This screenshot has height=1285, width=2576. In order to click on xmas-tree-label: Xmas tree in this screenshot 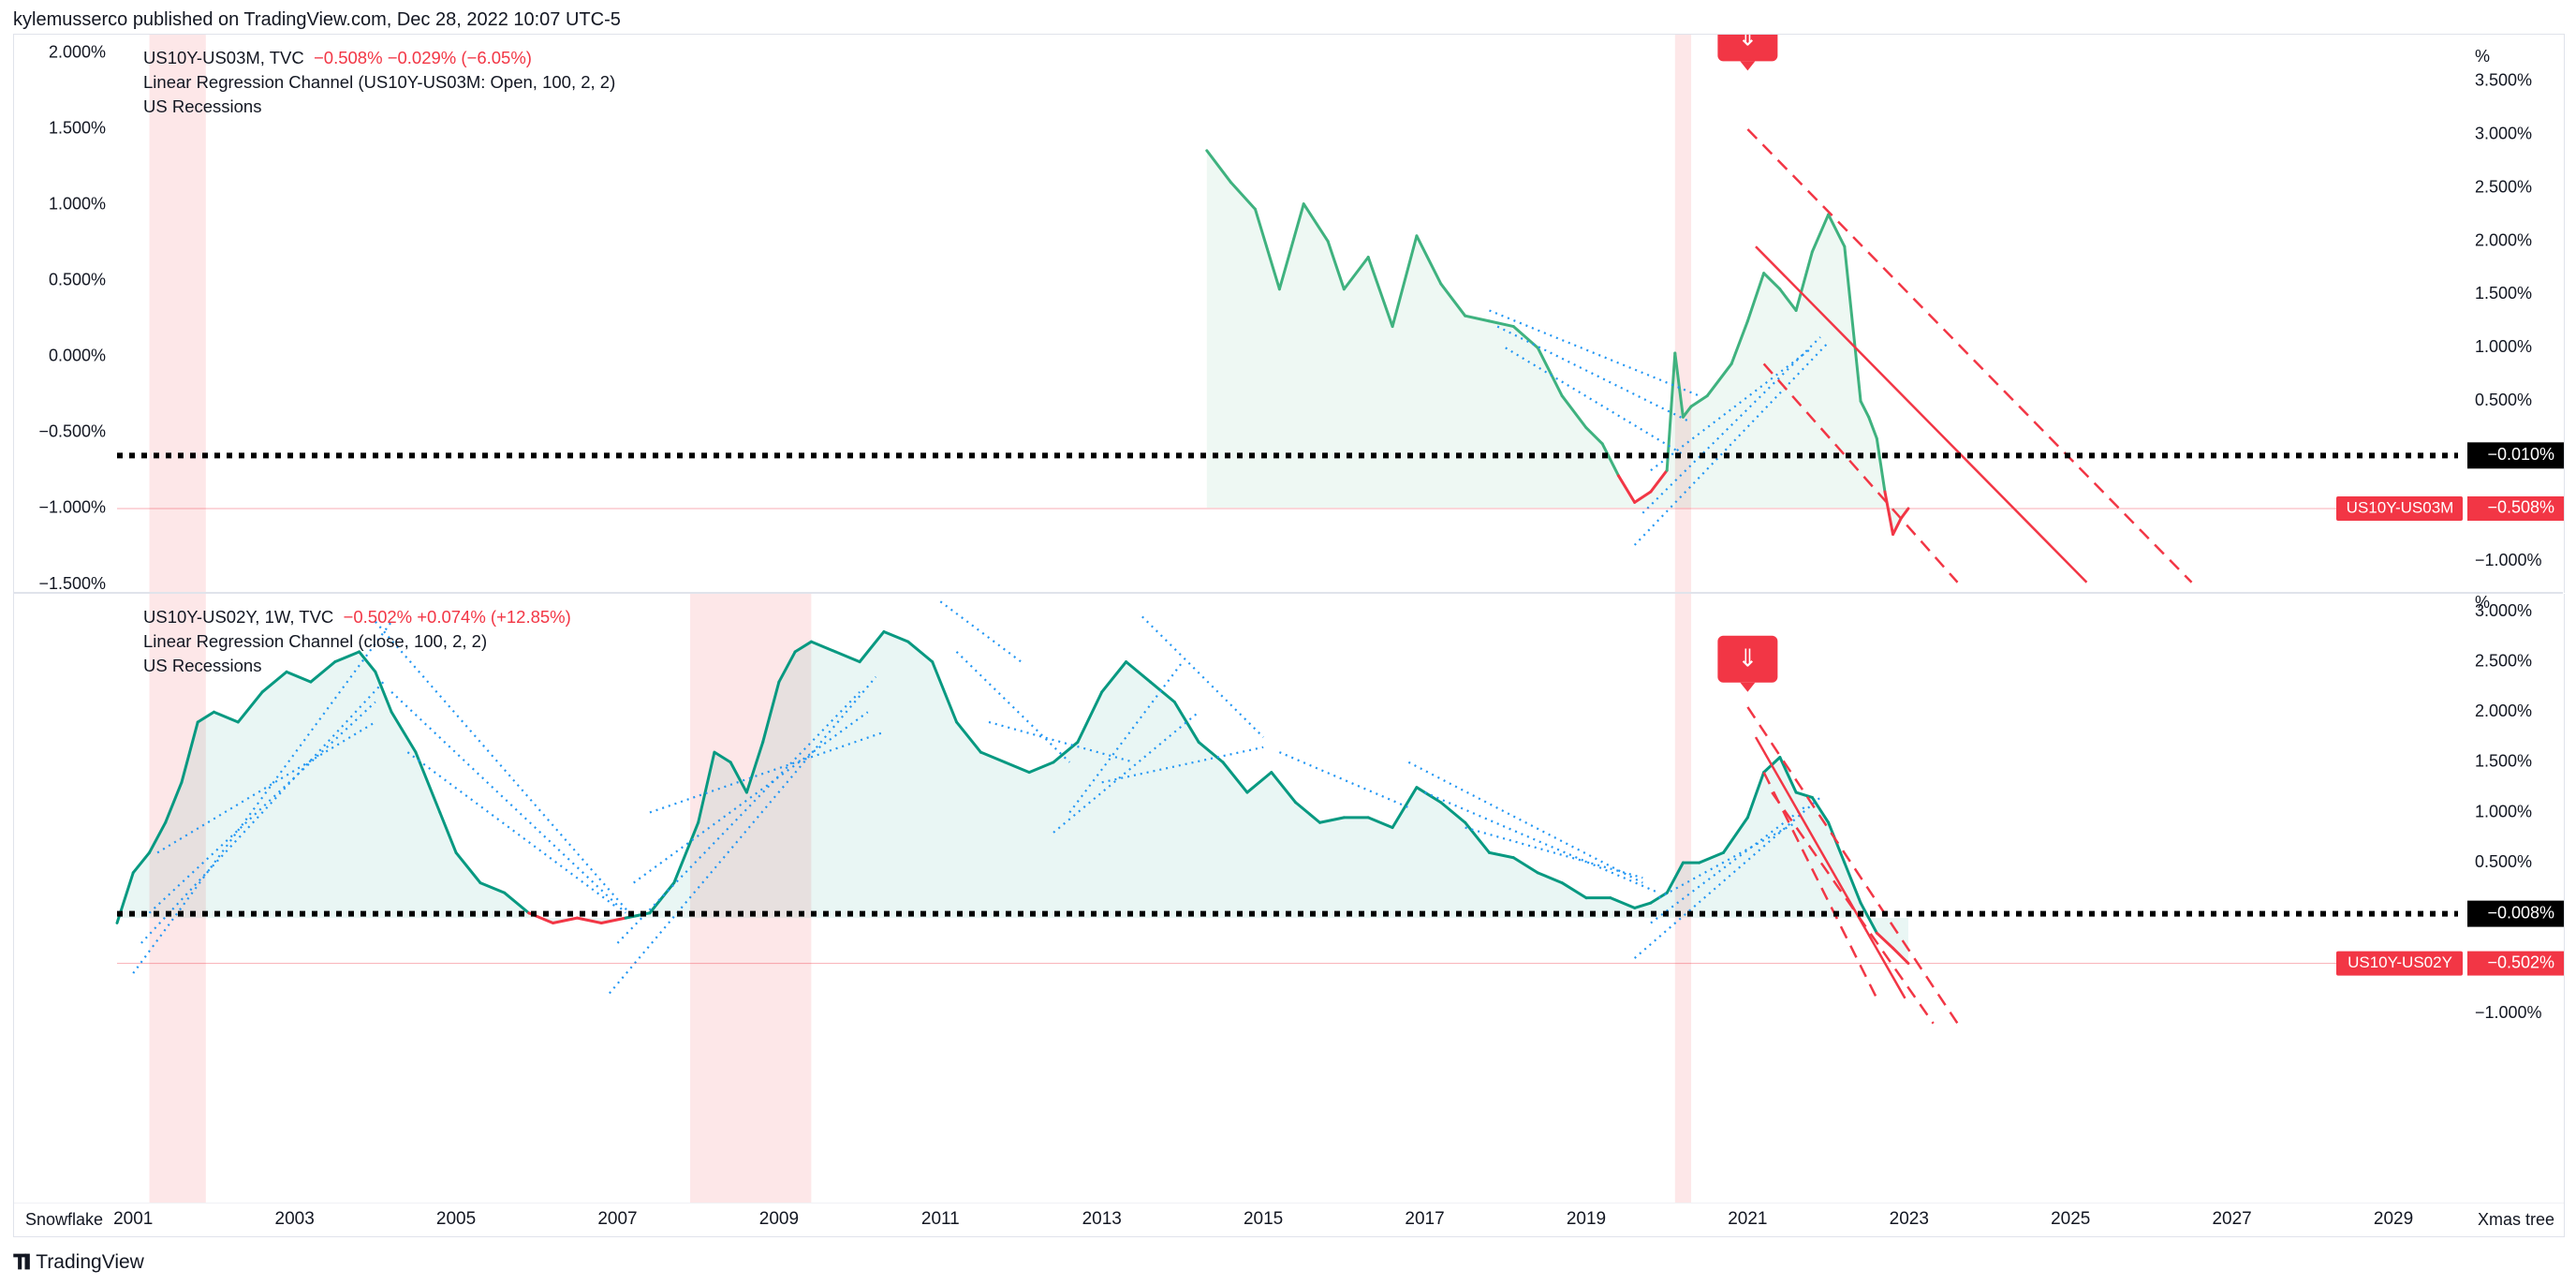, I will do `click(2515, 1219)`.